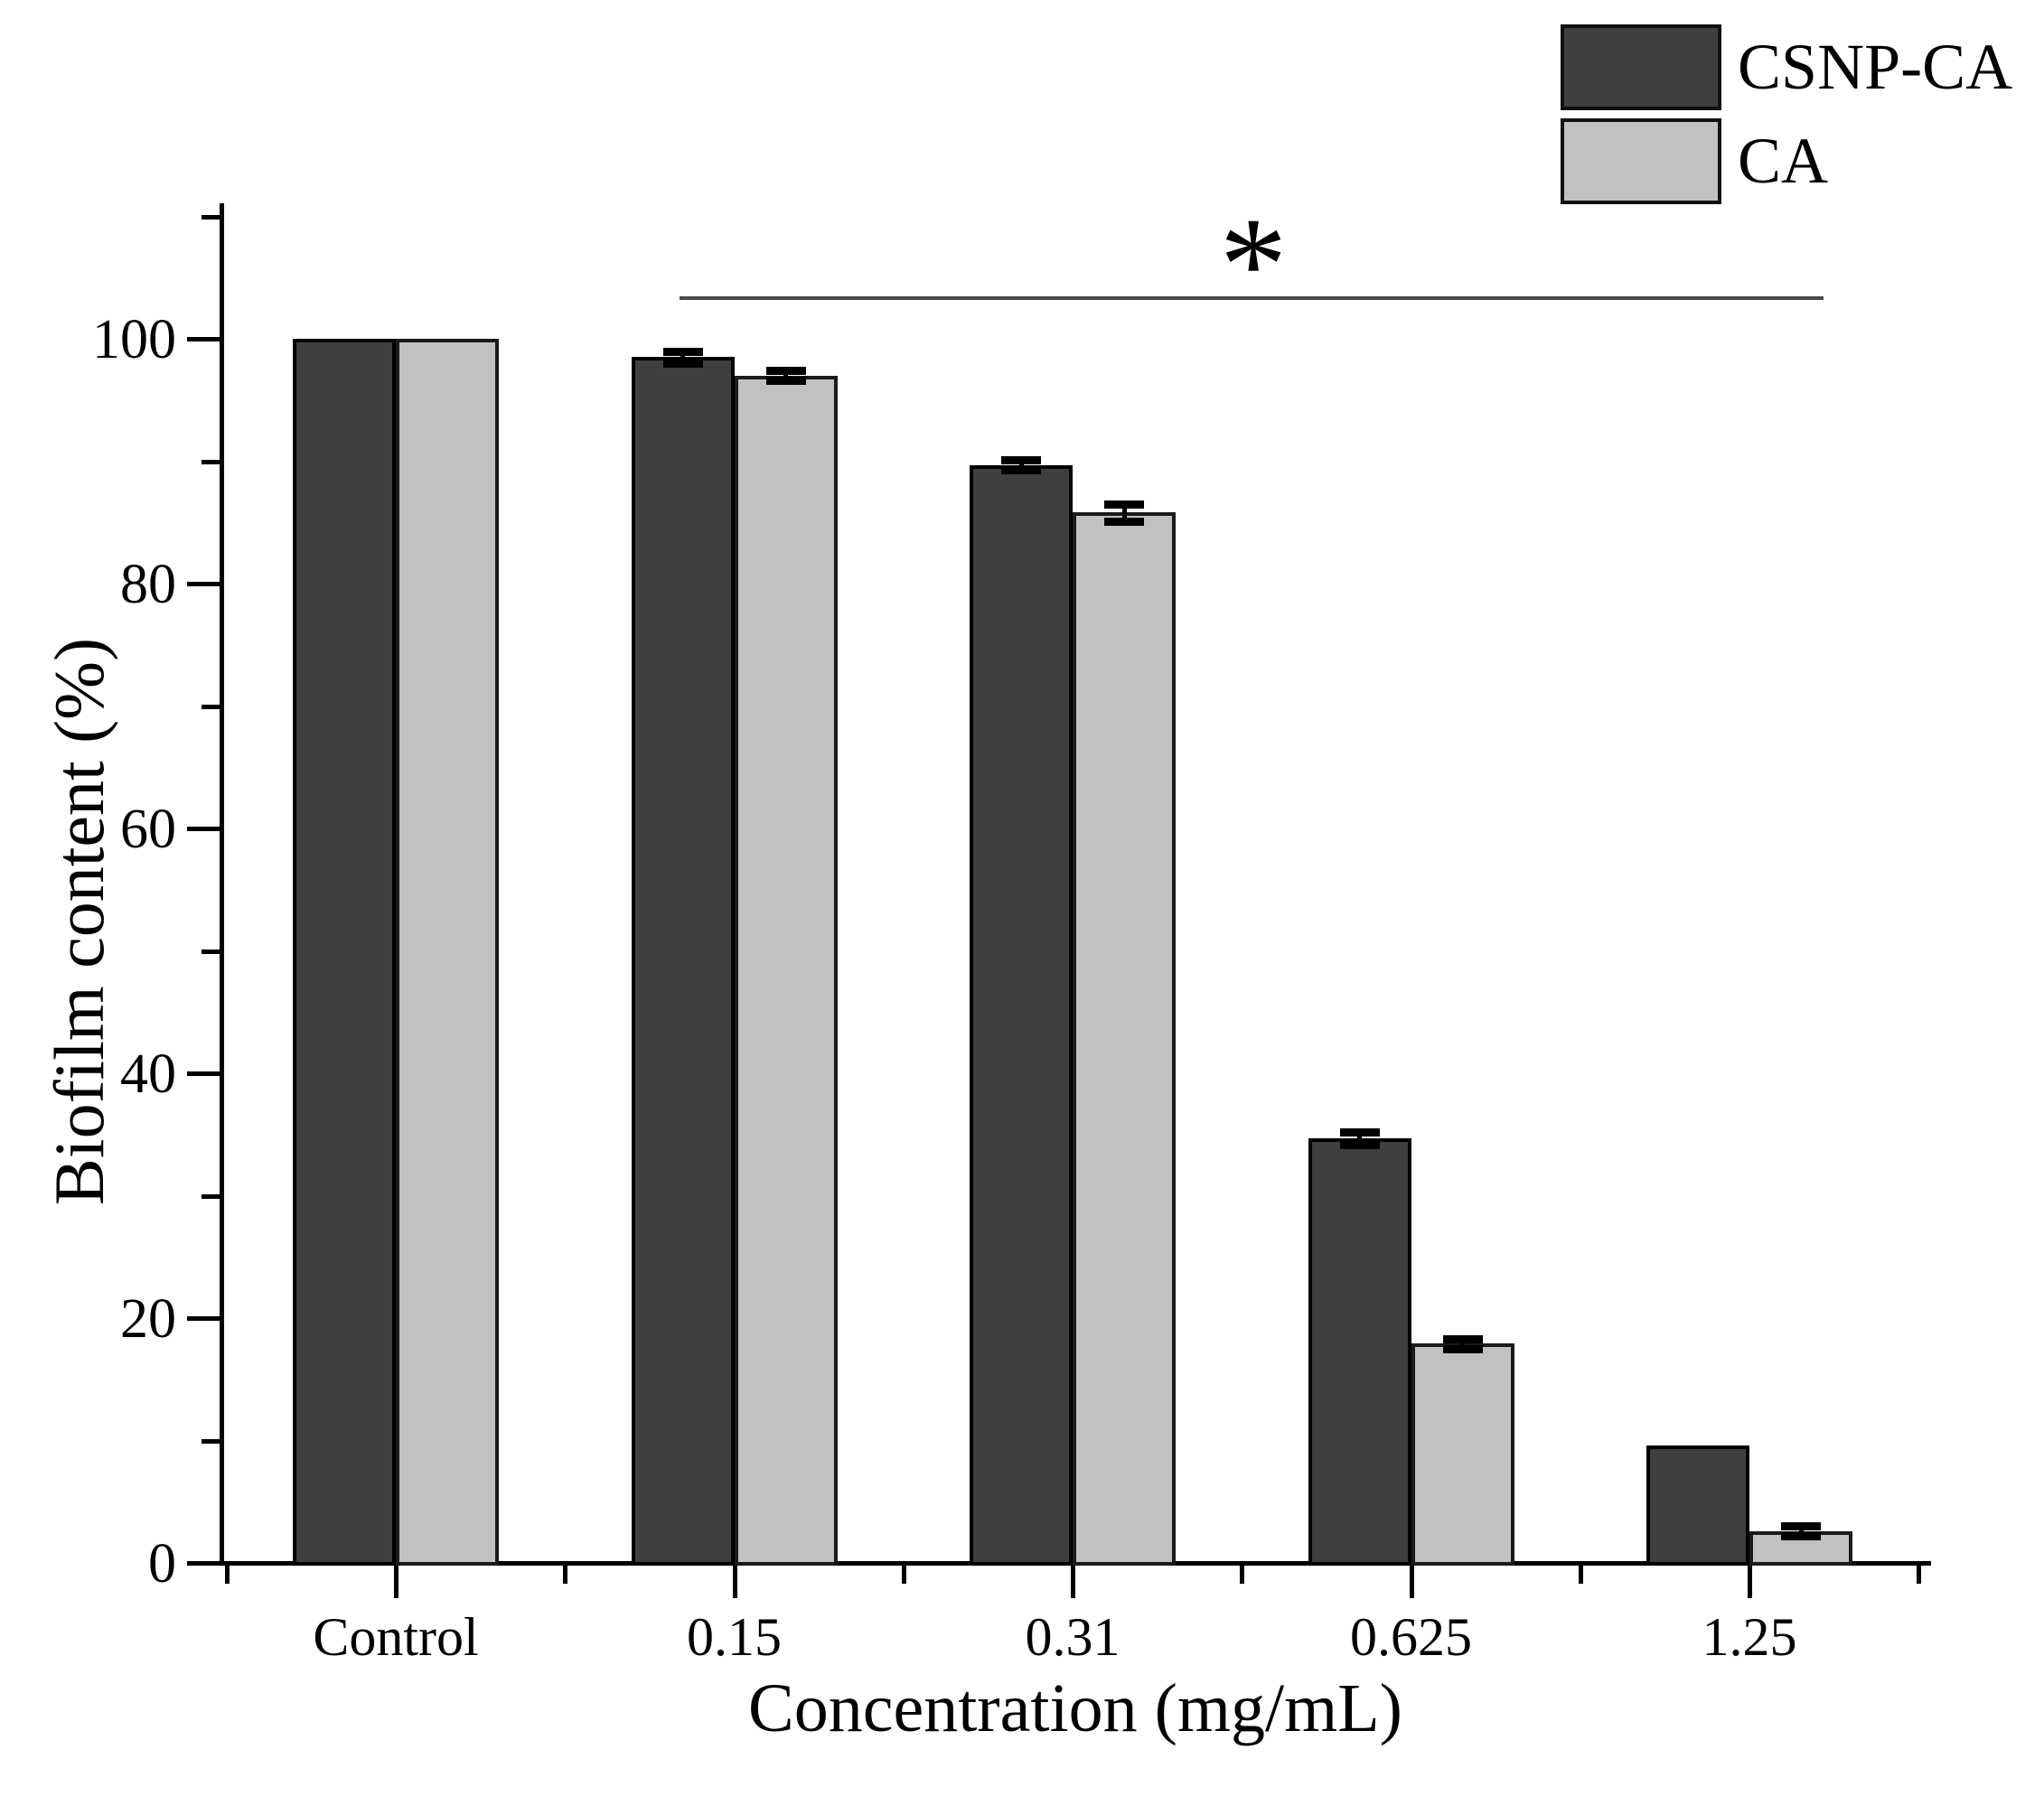  Describe the element at coordinates (148, 830) in the screenshot. I see `y-tick-label-60: 60` at that location.